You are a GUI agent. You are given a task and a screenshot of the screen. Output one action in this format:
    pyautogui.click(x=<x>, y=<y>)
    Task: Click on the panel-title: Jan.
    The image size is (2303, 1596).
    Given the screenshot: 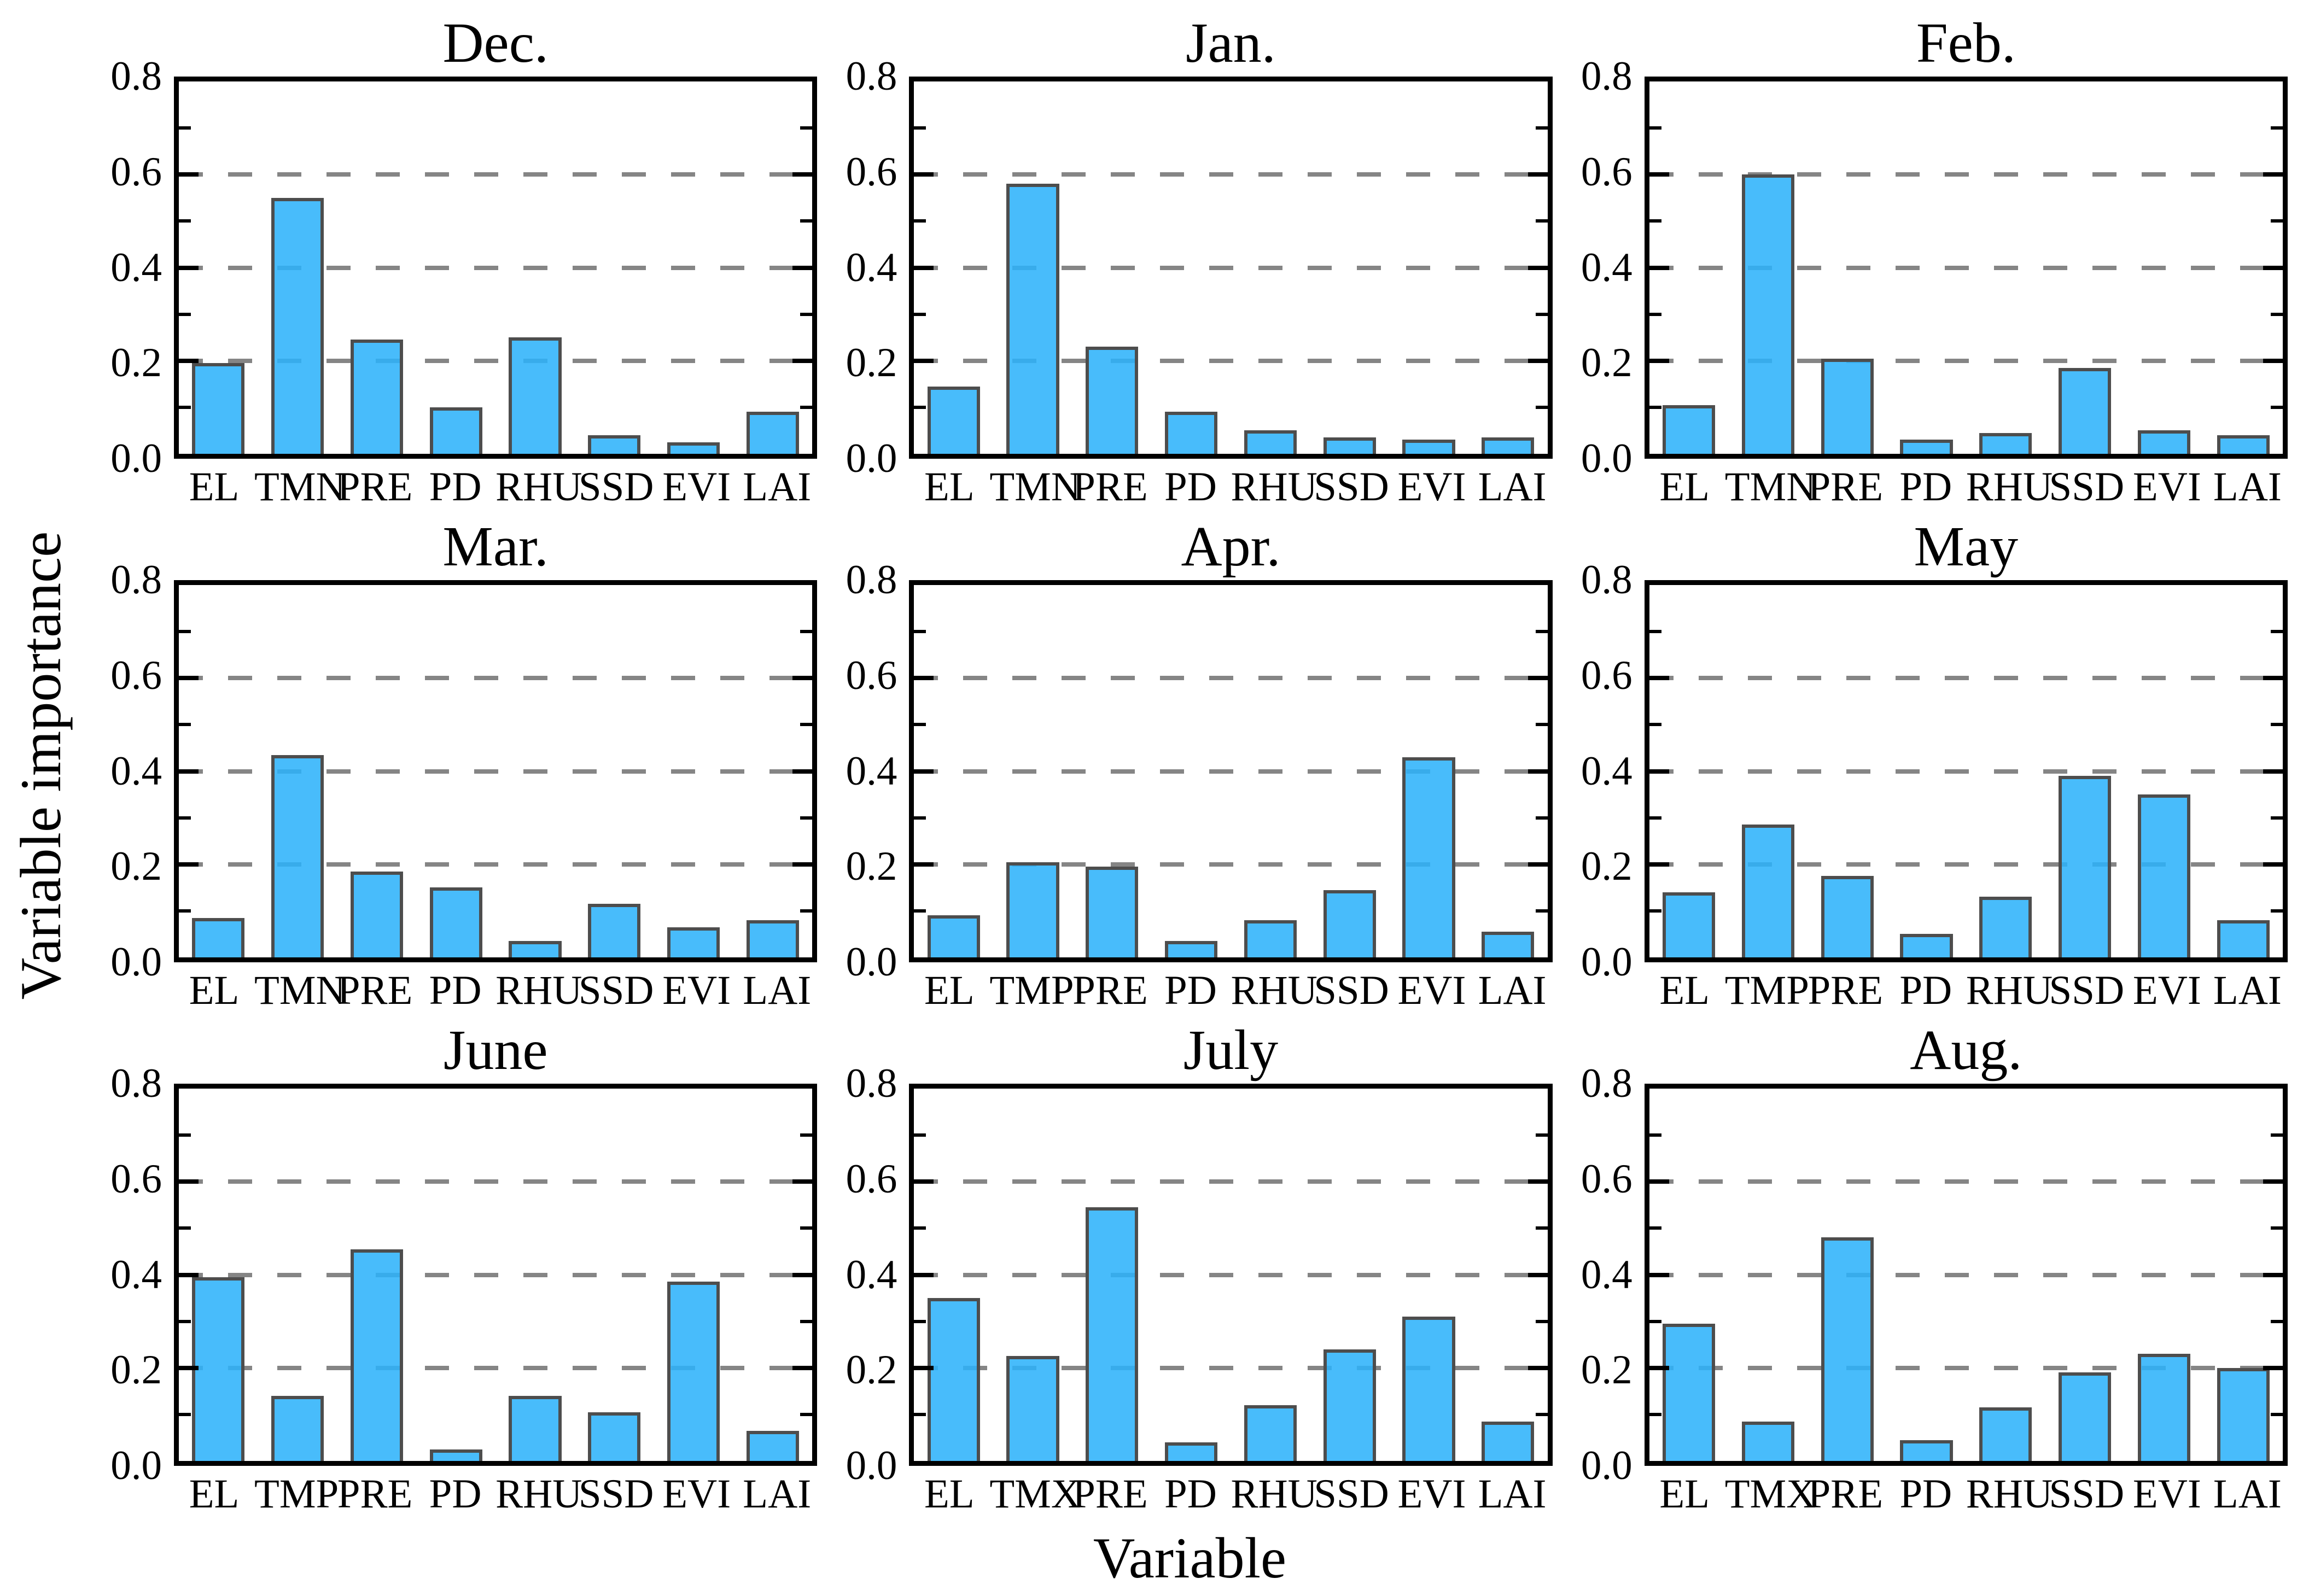 What is the action you would take?
    pyautogui.click(x=1231, y=43)
    